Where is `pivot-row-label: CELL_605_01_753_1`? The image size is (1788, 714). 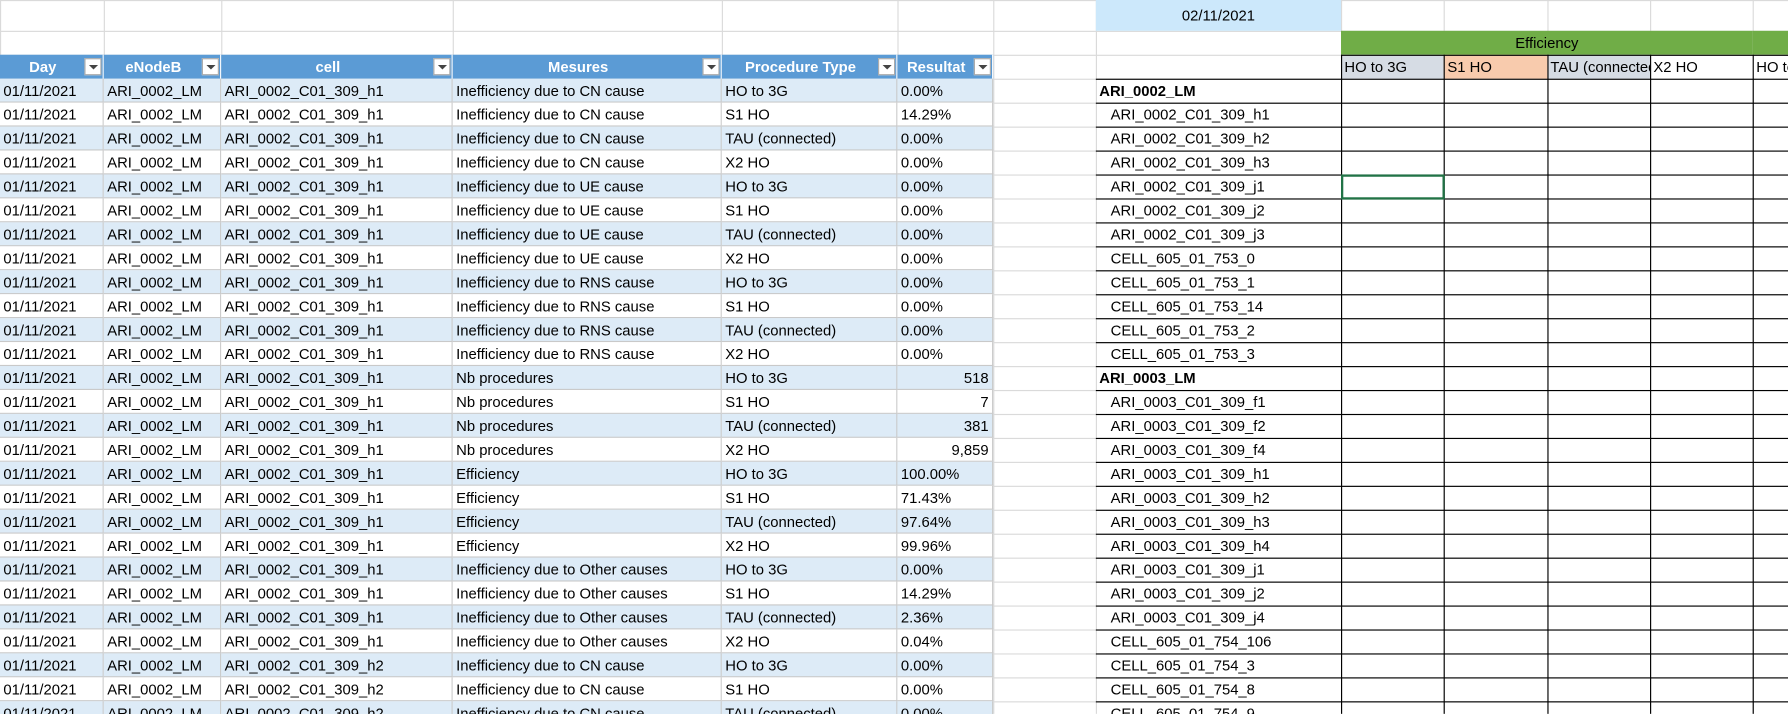
pivot-row-label: CELL_605_01_753_1 is located at coordinates (1182, 282).